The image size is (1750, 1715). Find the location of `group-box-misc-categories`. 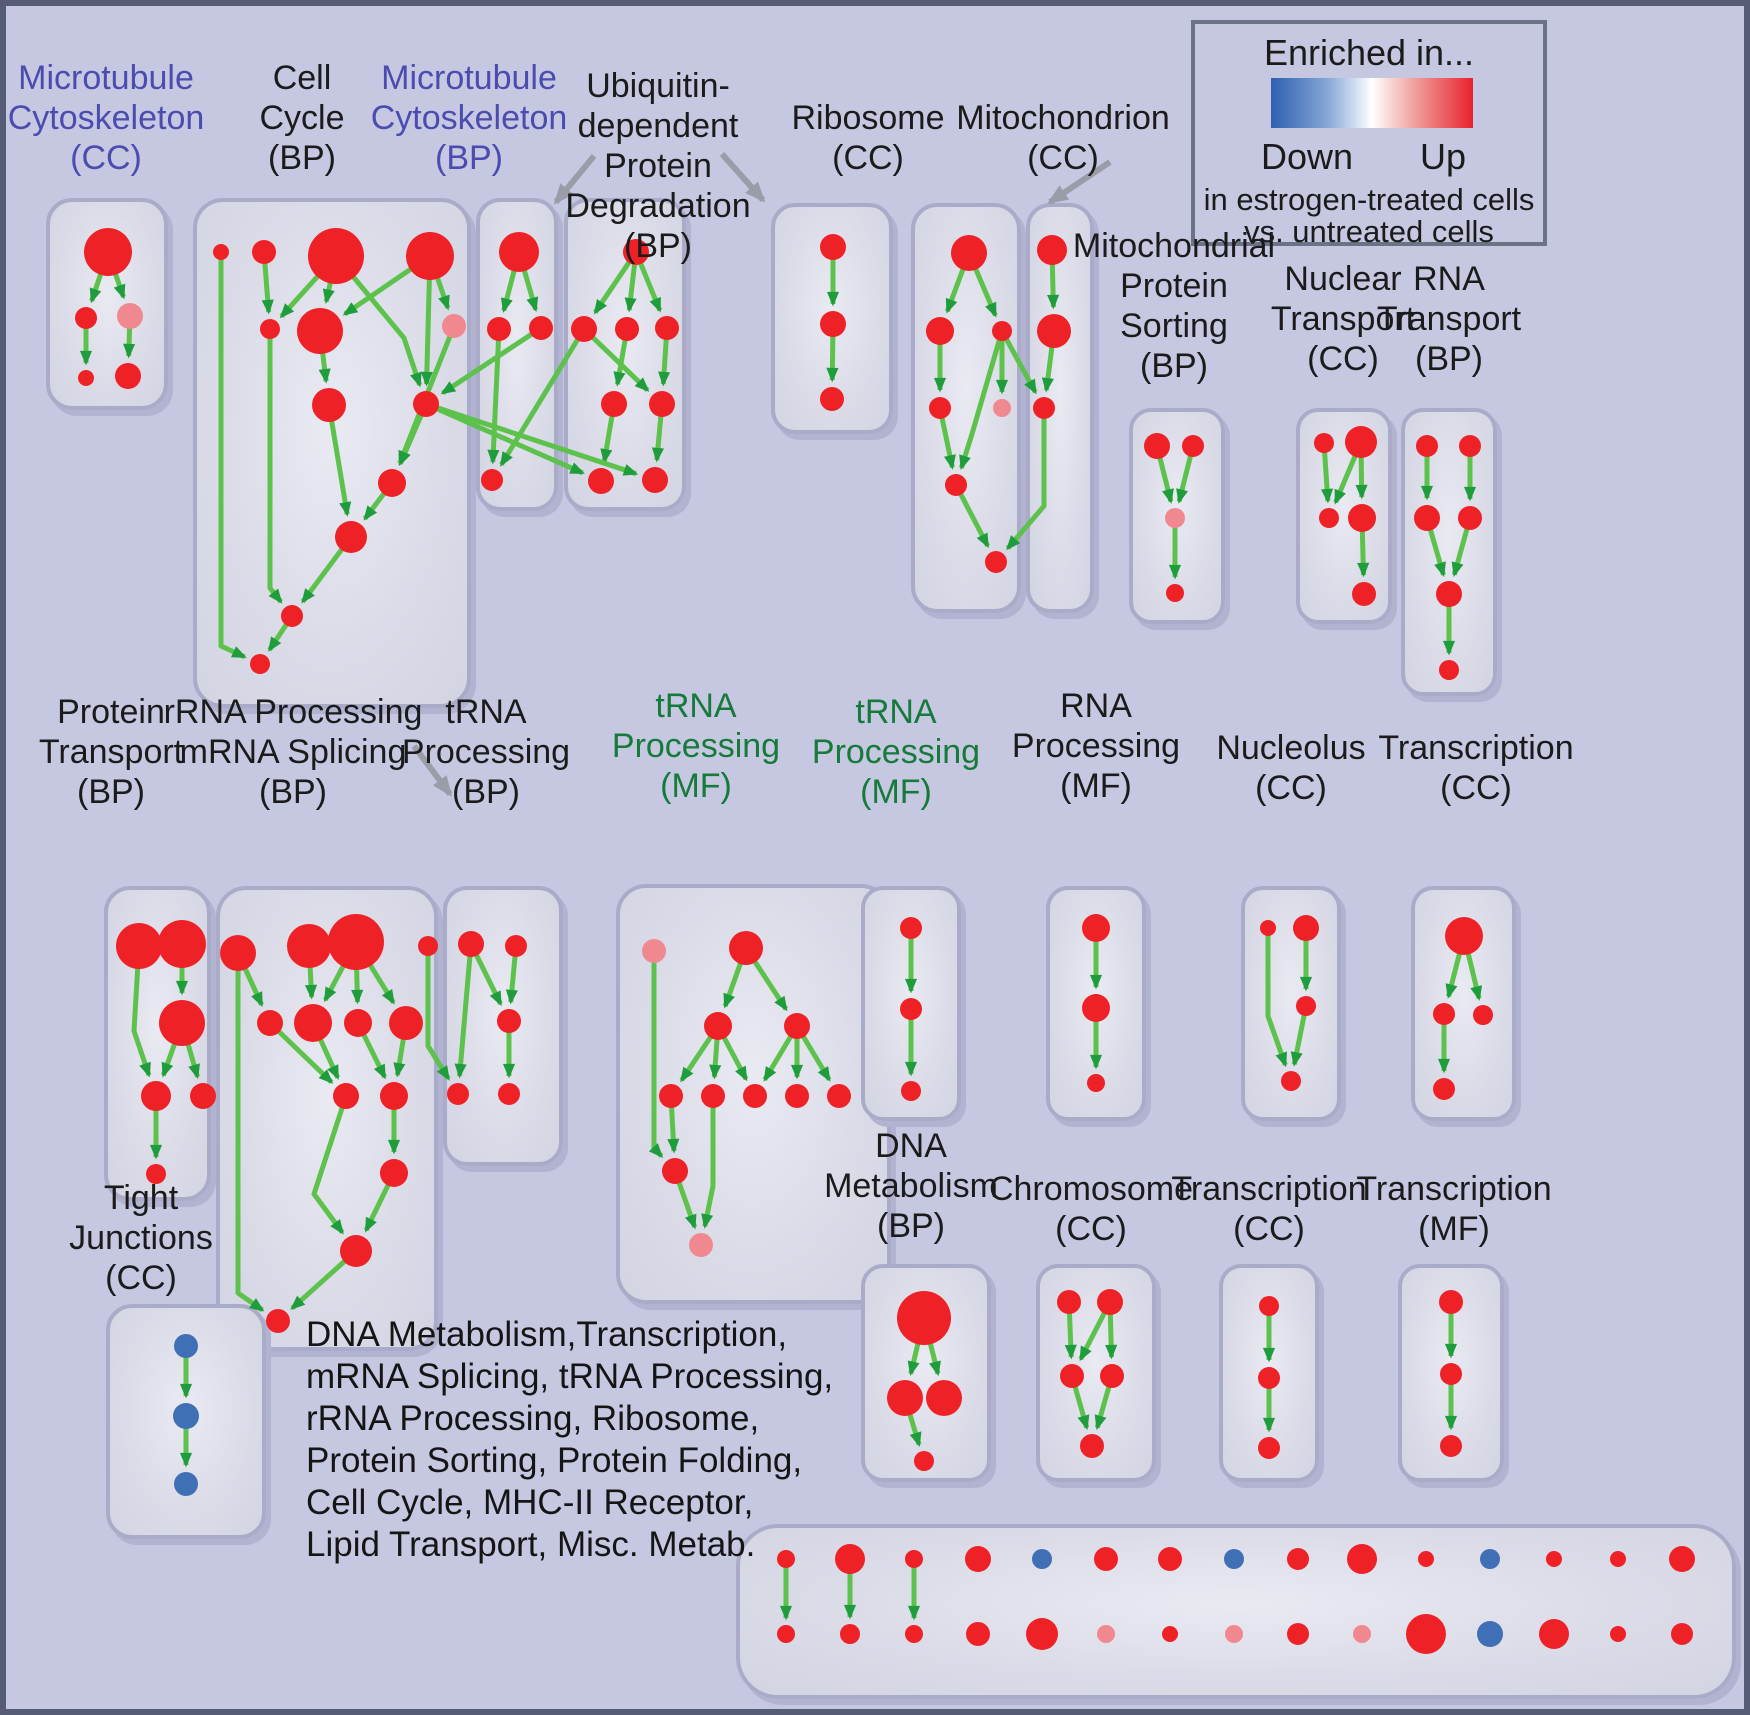

group-box-misc-categories is located at coordinates (1236, 1611).